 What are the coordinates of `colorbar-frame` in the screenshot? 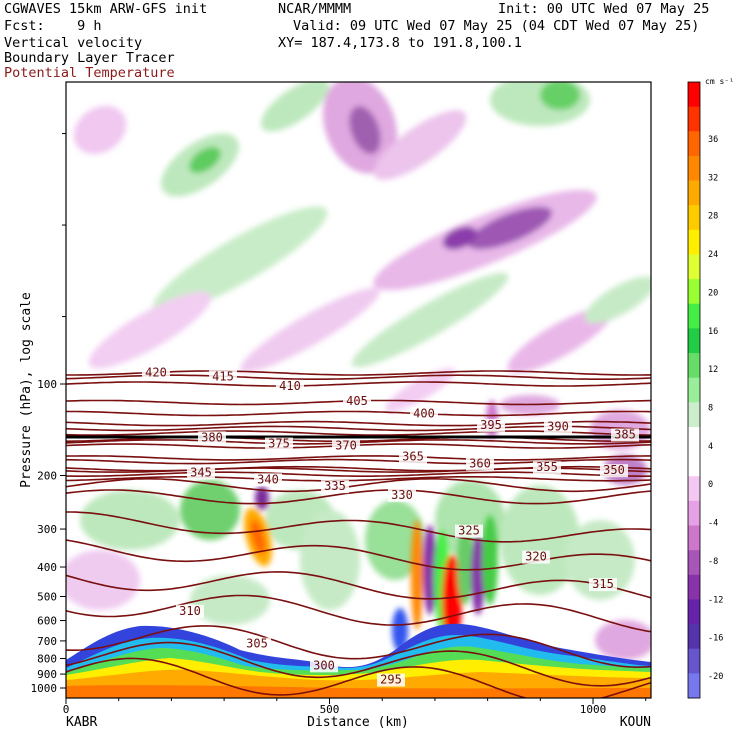 It's located at (694, 390).